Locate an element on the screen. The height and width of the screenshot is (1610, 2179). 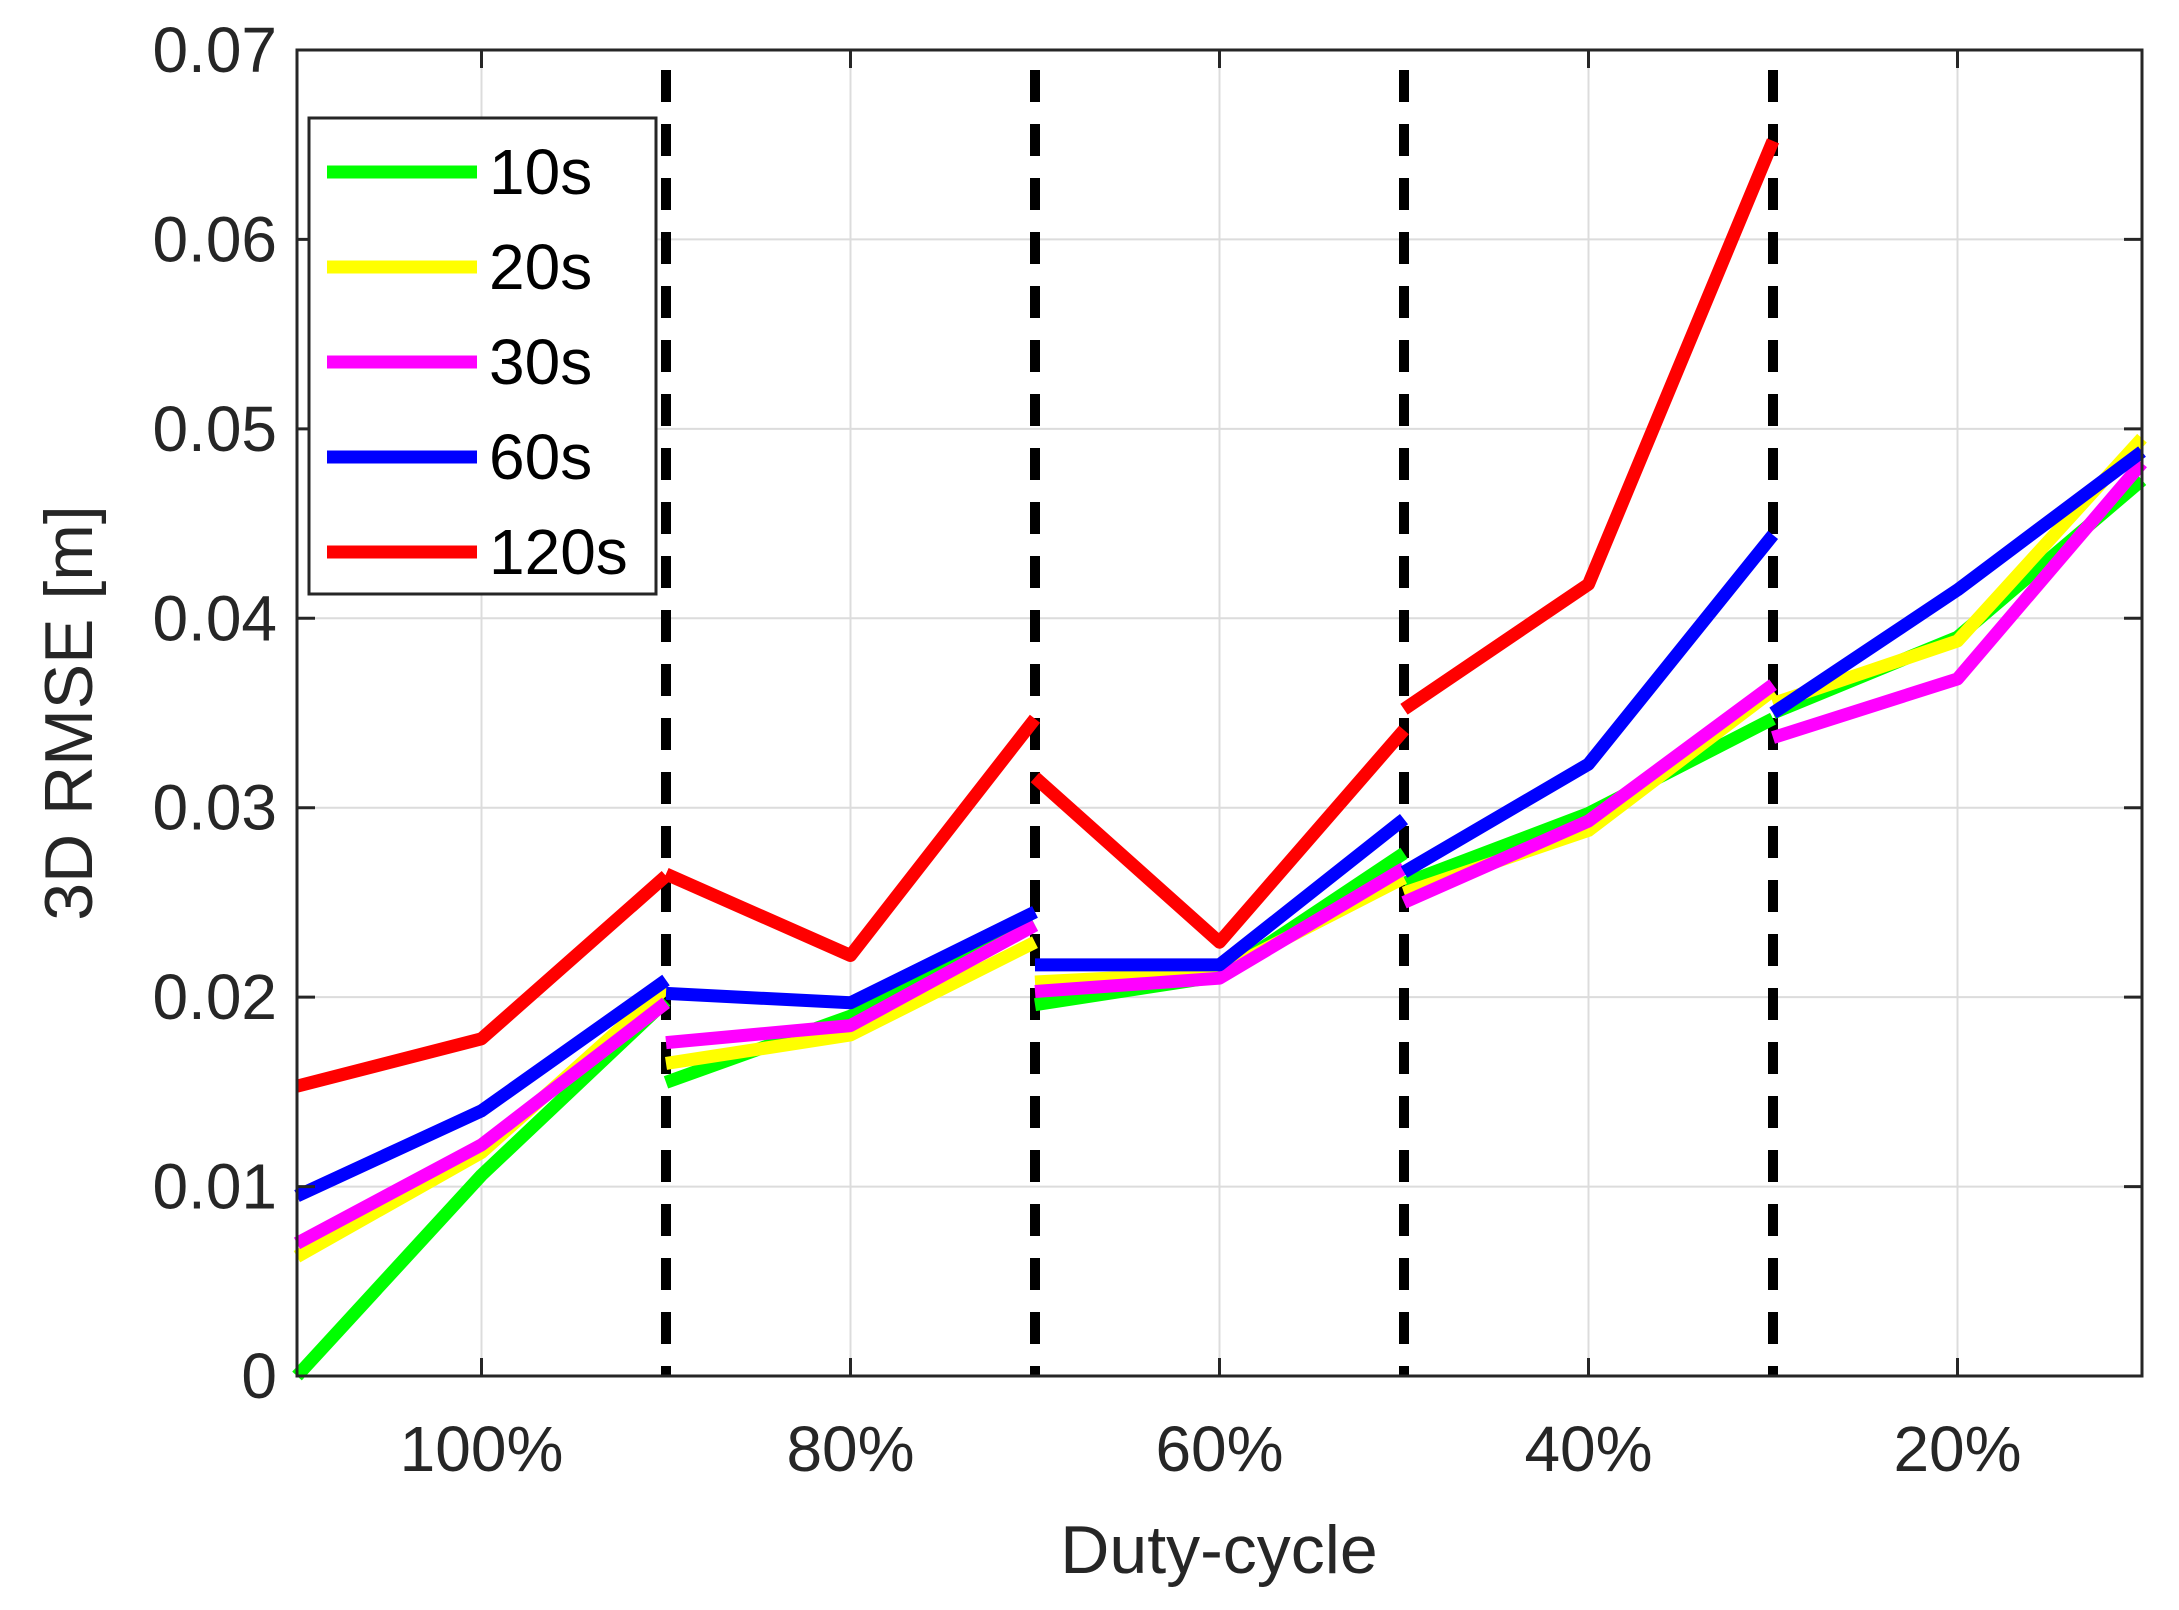
y-tick-label: 0.02 is located at coordinates (214, 997).